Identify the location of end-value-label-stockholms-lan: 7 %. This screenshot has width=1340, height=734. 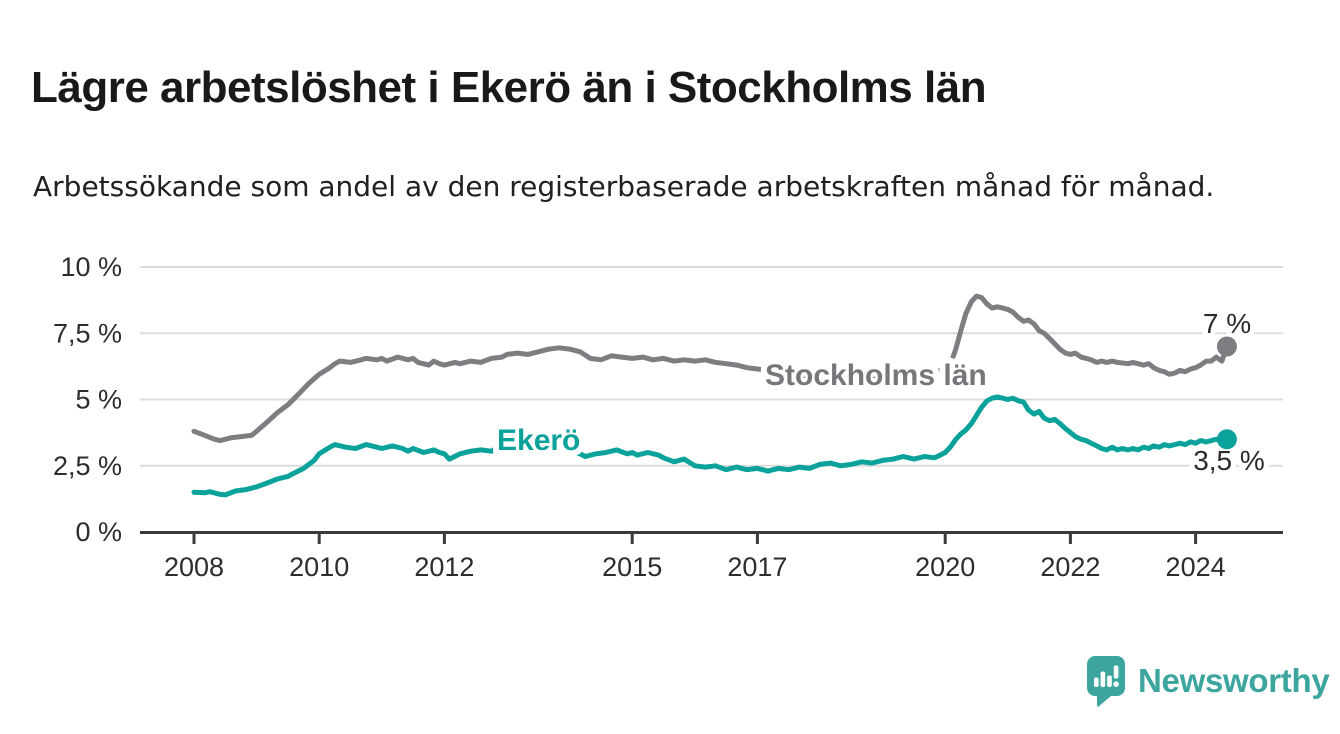
(1227, 323).